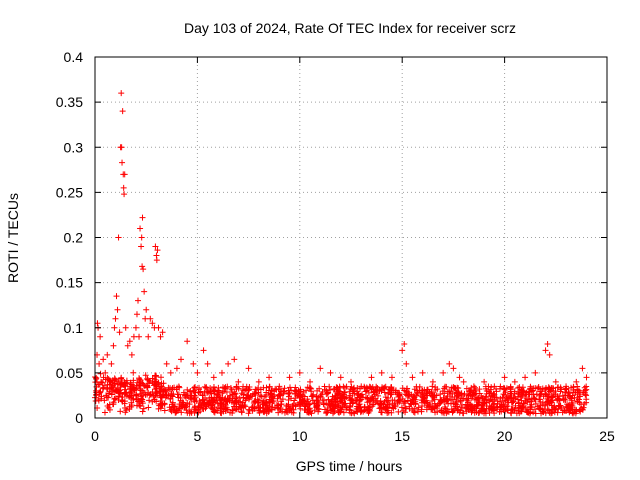  What do you see at coordinates (74, 328) in the screenshot?
I see `y-tick-label: 0.1` at bounding box center [74, 328].